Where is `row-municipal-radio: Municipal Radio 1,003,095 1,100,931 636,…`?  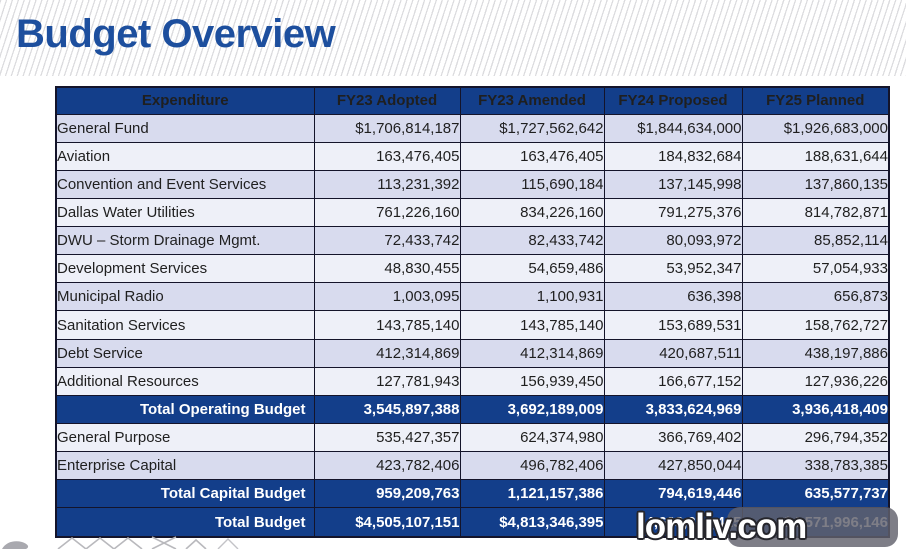 row-municipal-radio: Municipal Radio 1,003,095 1,100,931 636,… is located at coordinates (472, 297).